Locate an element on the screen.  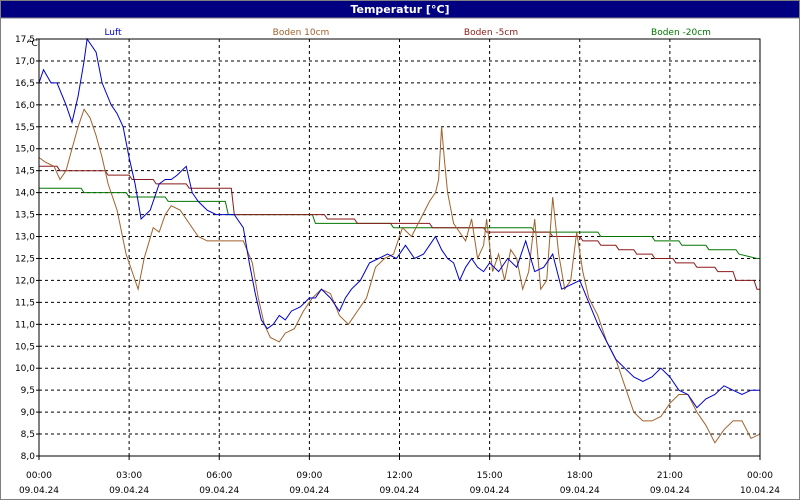
x-tick-time-label: 09:00 is located at coordinates (309, 476).